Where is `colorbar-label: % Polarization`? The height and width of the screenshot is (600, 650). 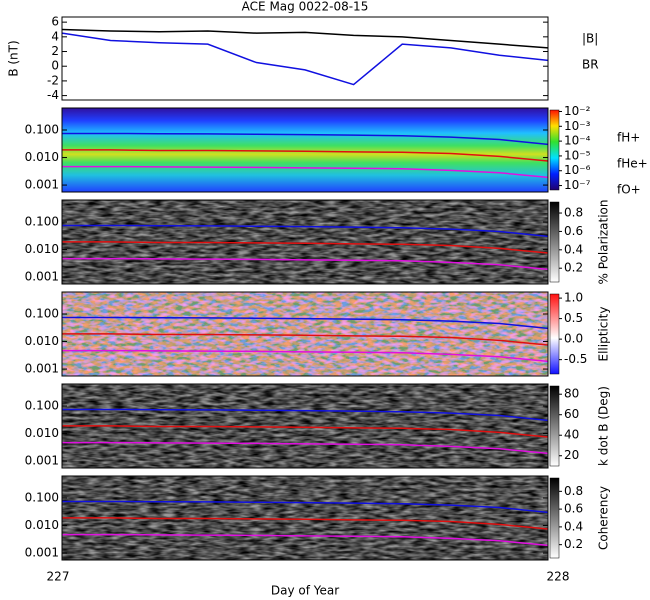 colorbar-label: % Polarization is located at coordinates (604, 242).